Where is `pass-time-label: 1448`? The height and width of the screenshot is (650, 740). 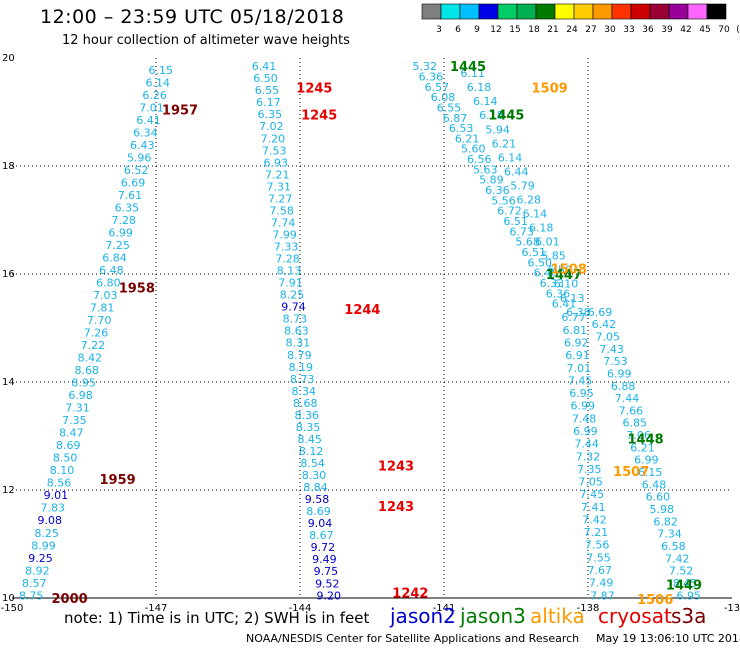 pass-time-label: 1448 is located at coordinates (646, 440).